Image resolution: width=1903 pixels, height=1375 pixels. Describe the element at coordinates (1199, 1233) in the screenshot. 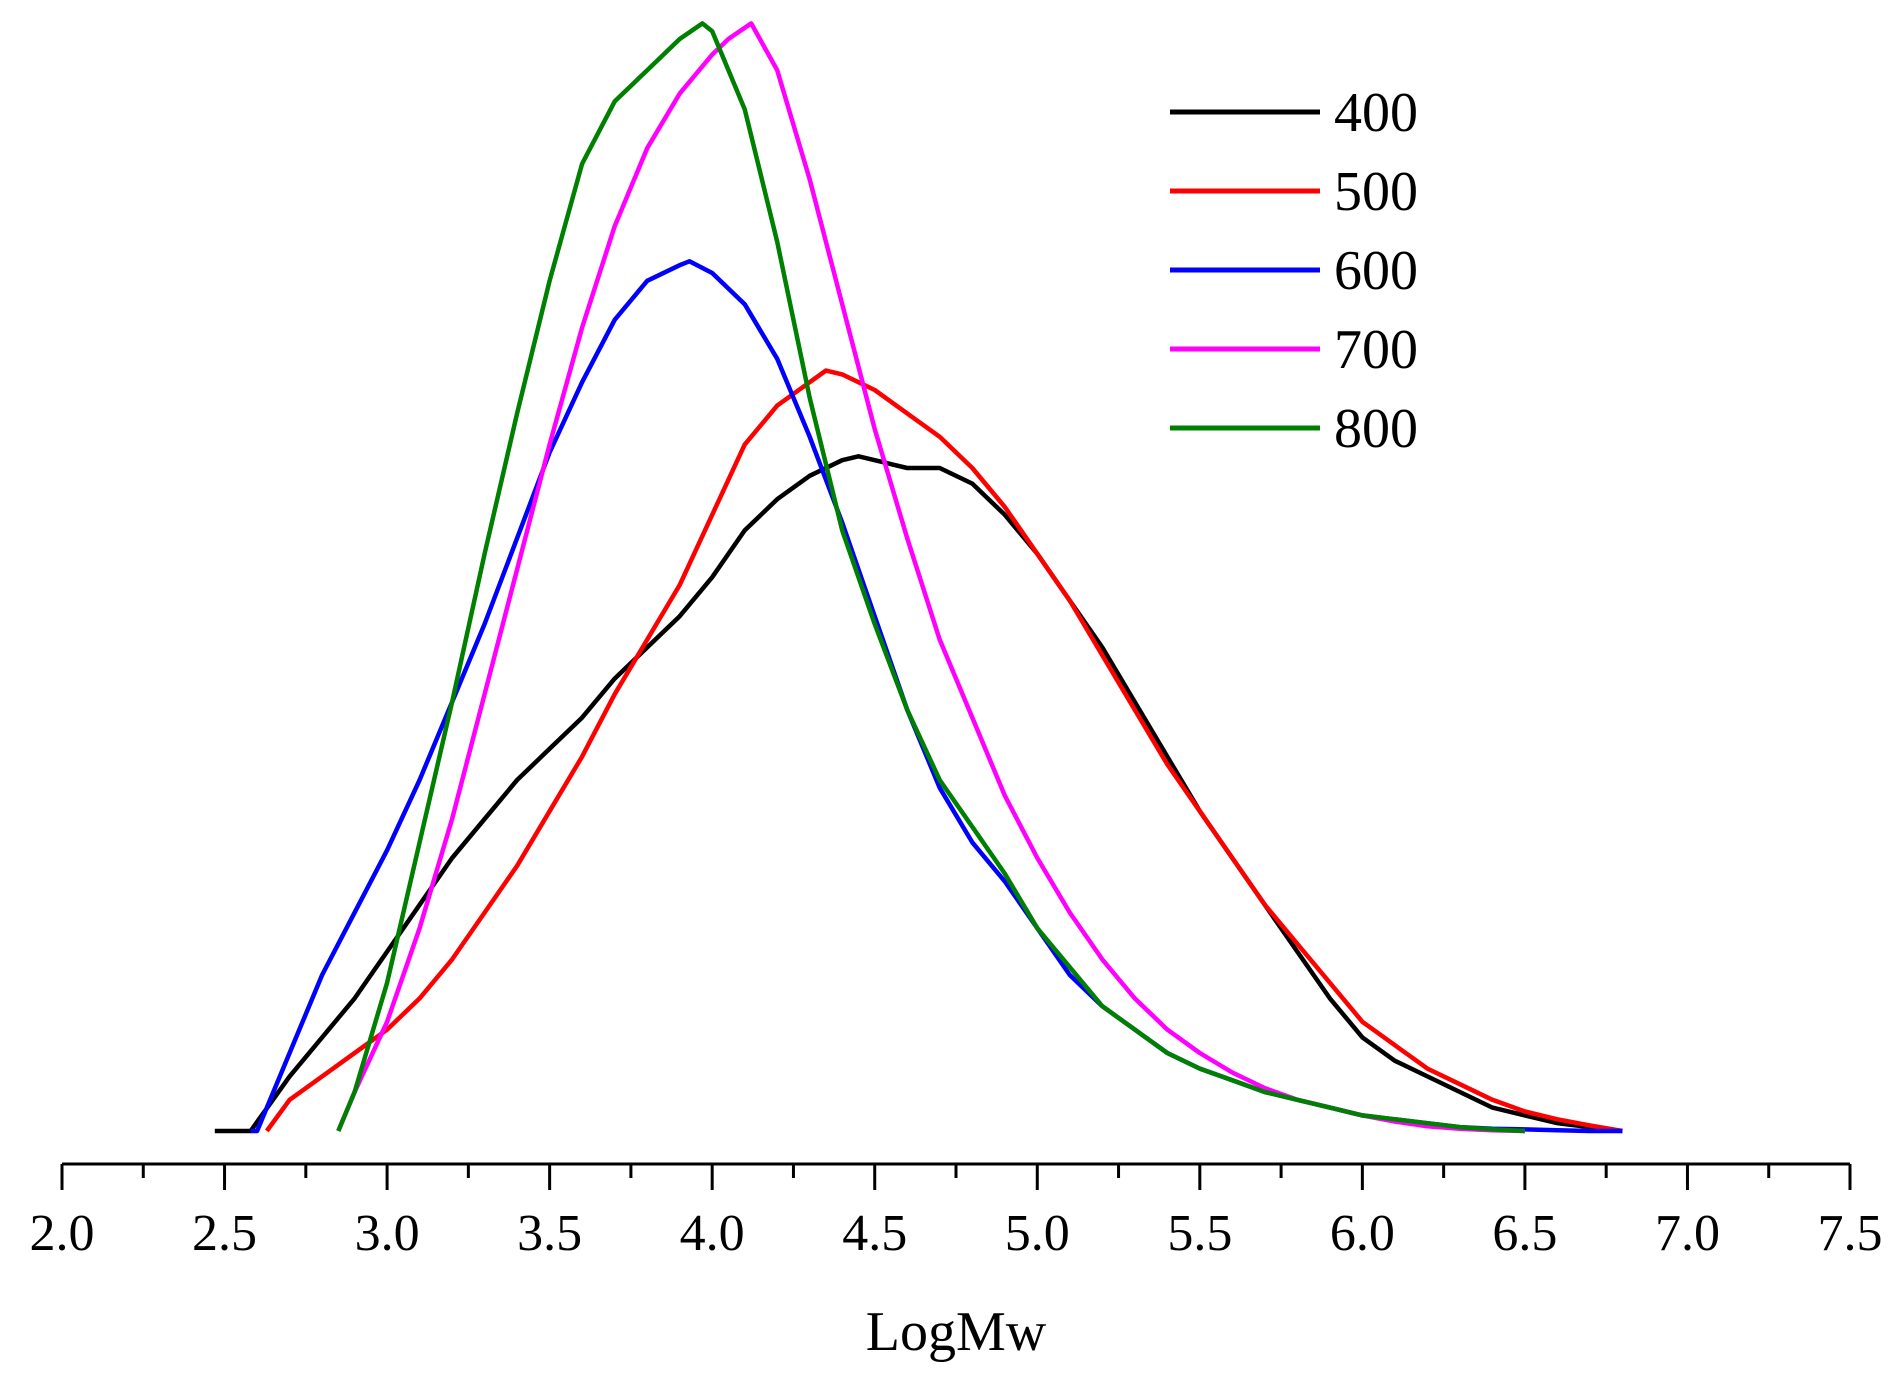

I see `x-tick-label: 5.5` at that location.